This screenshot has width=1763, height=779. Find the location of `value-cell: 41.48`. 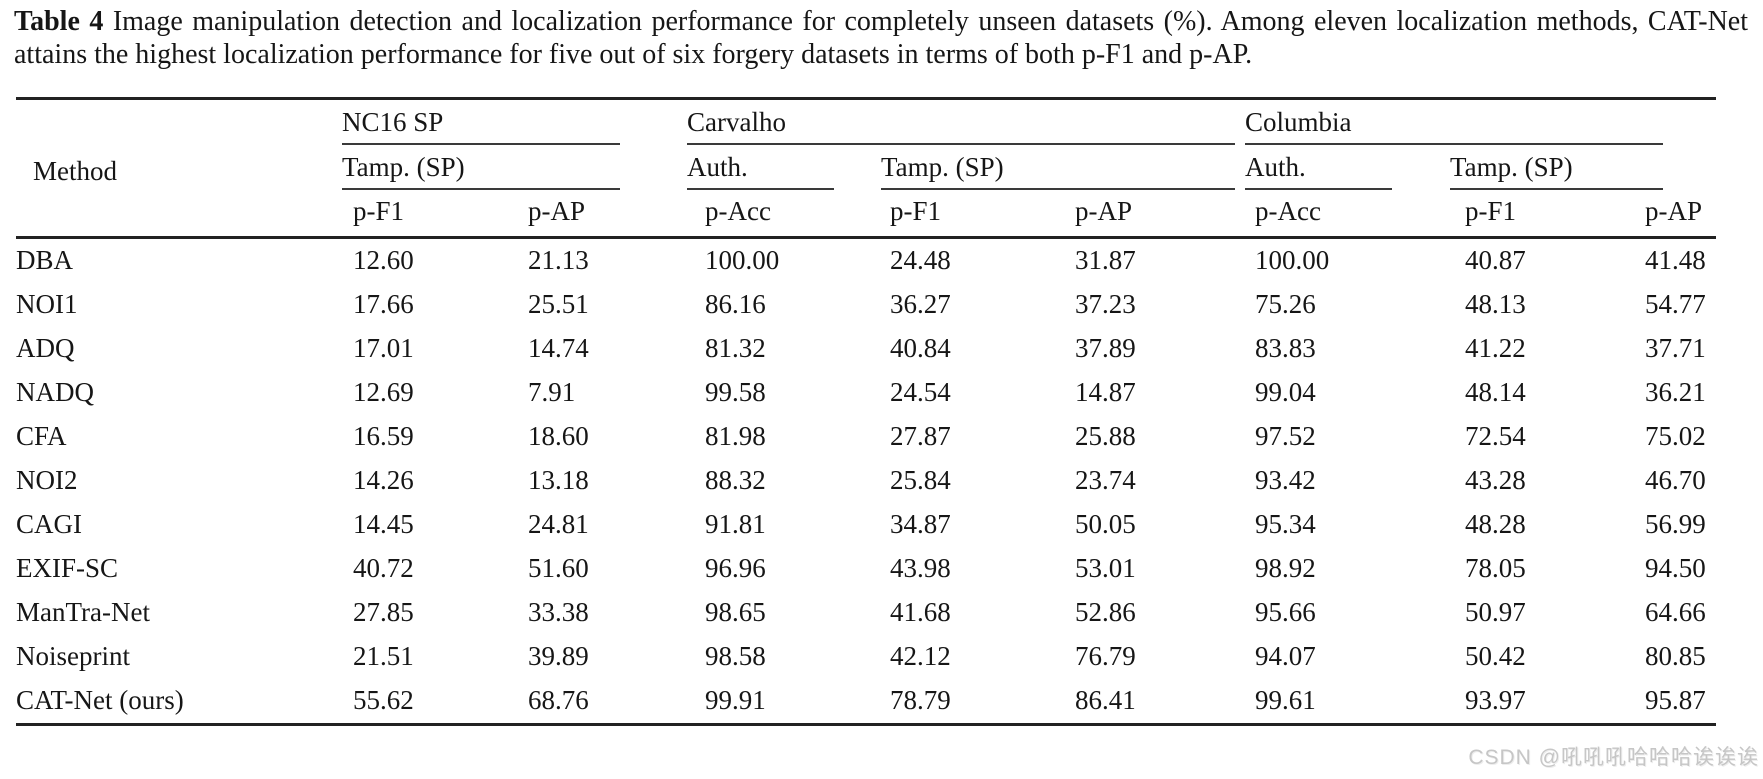

value-cell: 41.48 is located at coordinates (1675, 260).